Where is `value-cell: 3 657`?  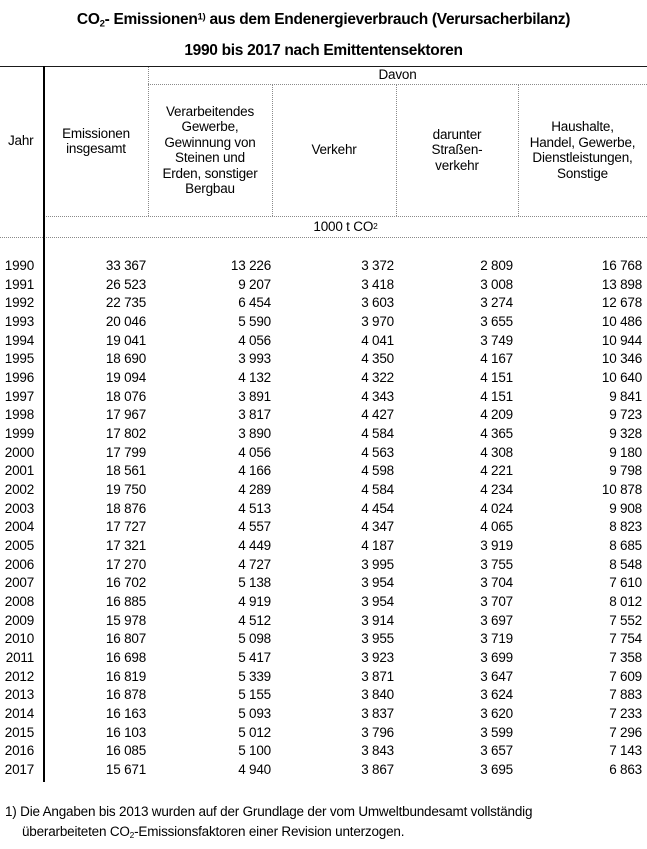
value-cell: 3 657 is located at coordinates (496, 751).